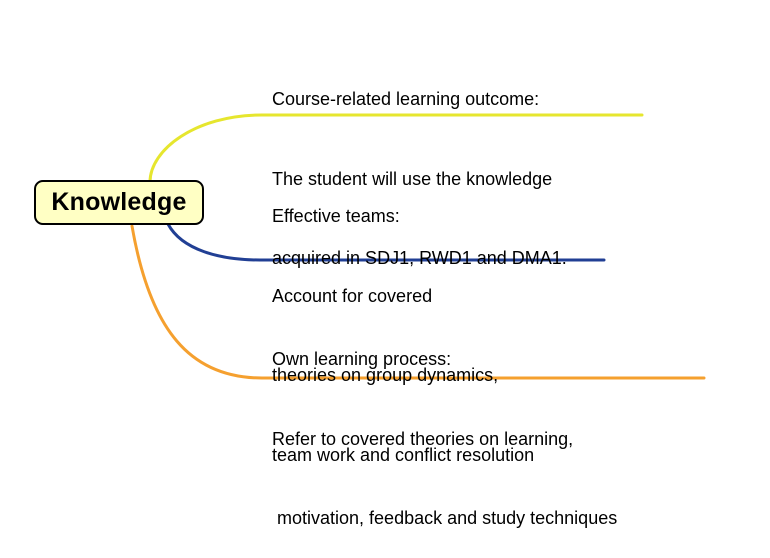 This screenshot has height=558, width=770. Describe the element at coordinates (419, 258) in the screenshot. I see `branch-text-line: acquired in SDJ1, RWD1 and DMA1.` at that location.